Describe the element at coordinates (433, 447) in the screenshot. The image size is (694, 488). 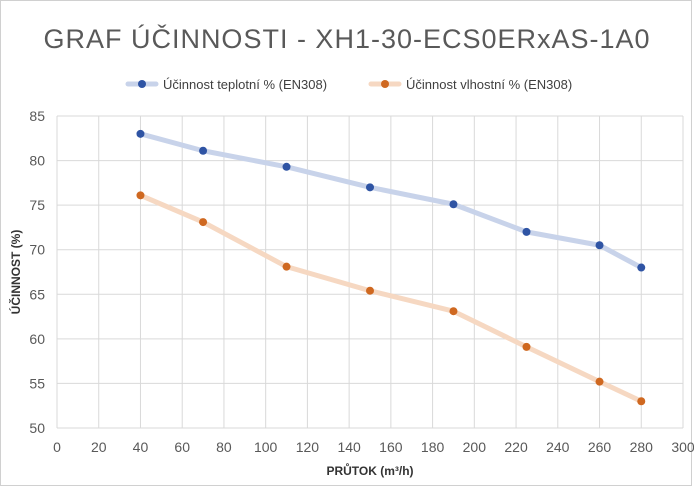
I see `x-tick-label: 180` at that location.